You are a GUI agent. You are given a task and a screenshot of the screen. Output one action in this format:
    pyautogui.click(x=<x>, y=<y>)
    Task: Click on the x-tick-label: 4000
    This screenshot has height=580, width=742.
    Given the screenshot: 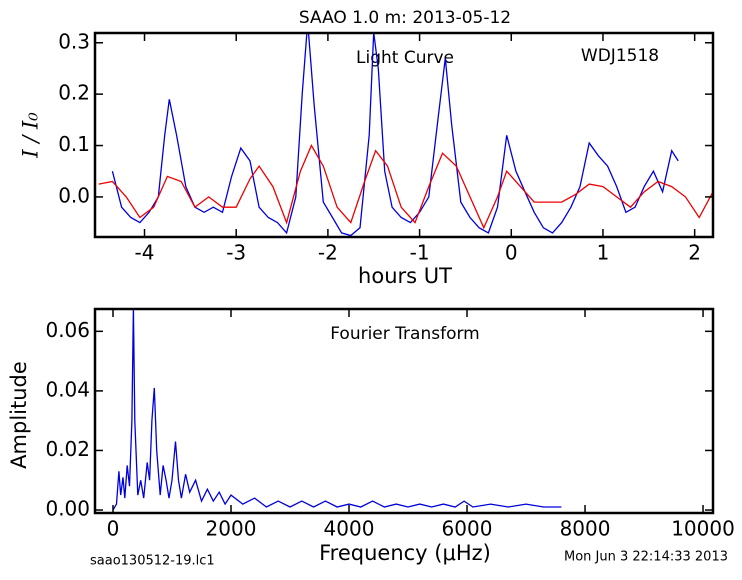 What is the action you would take?
    pyautogui.click(x=349, y=529)
    